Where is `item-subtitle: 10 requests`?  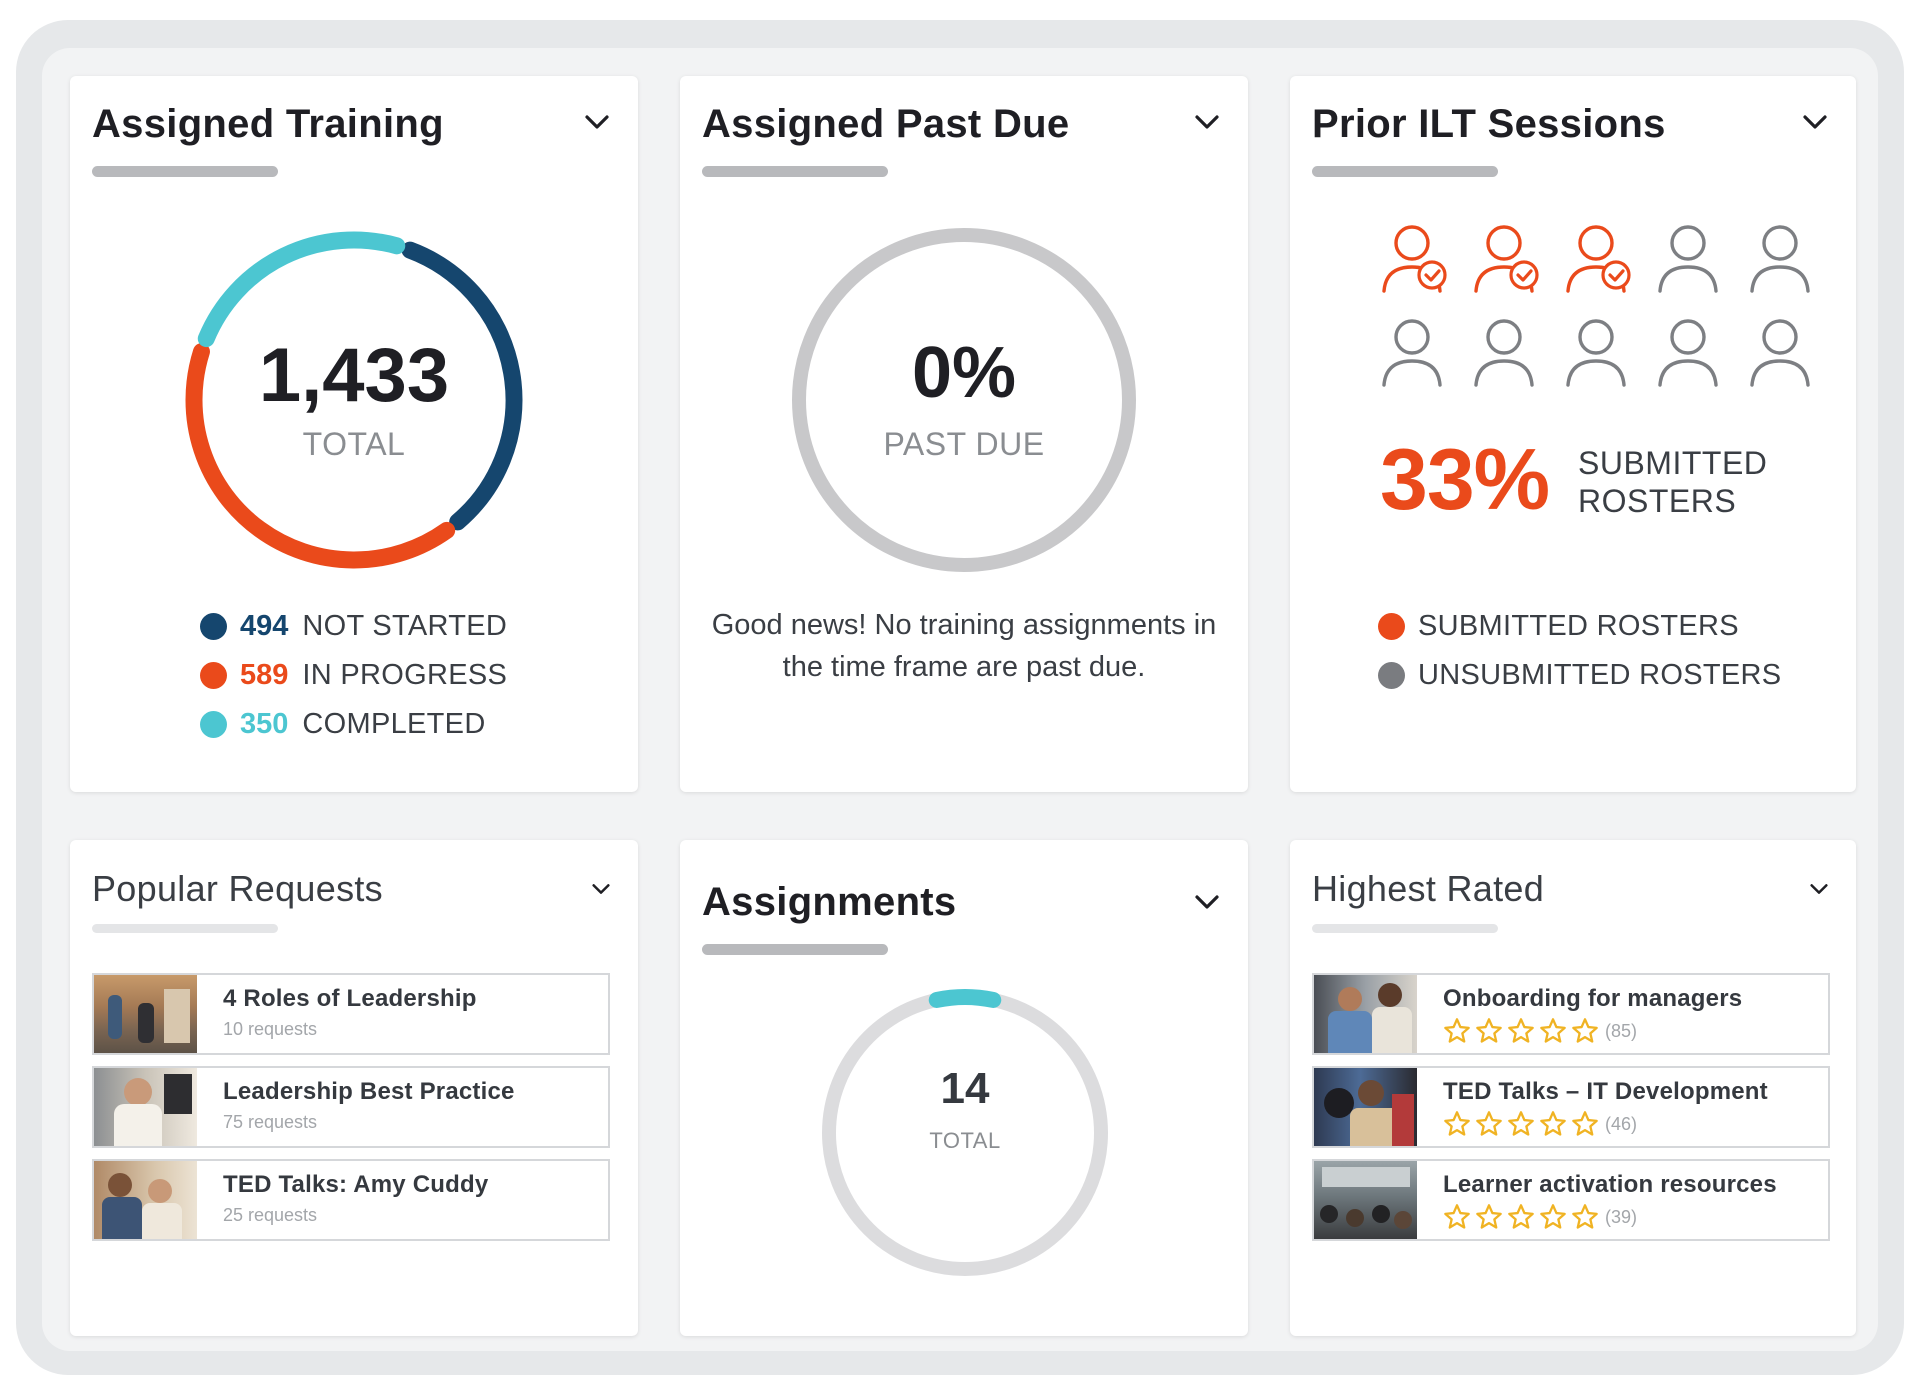
item-subtitle: 10 requests is located at coordinates (270, 1029).